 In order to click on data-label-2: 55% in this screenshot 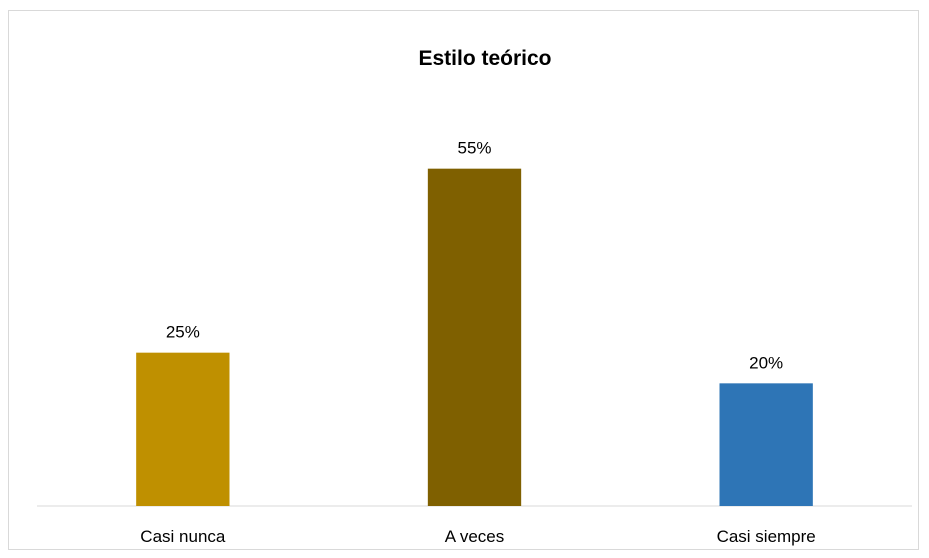, I will do `click(474, 148)`.